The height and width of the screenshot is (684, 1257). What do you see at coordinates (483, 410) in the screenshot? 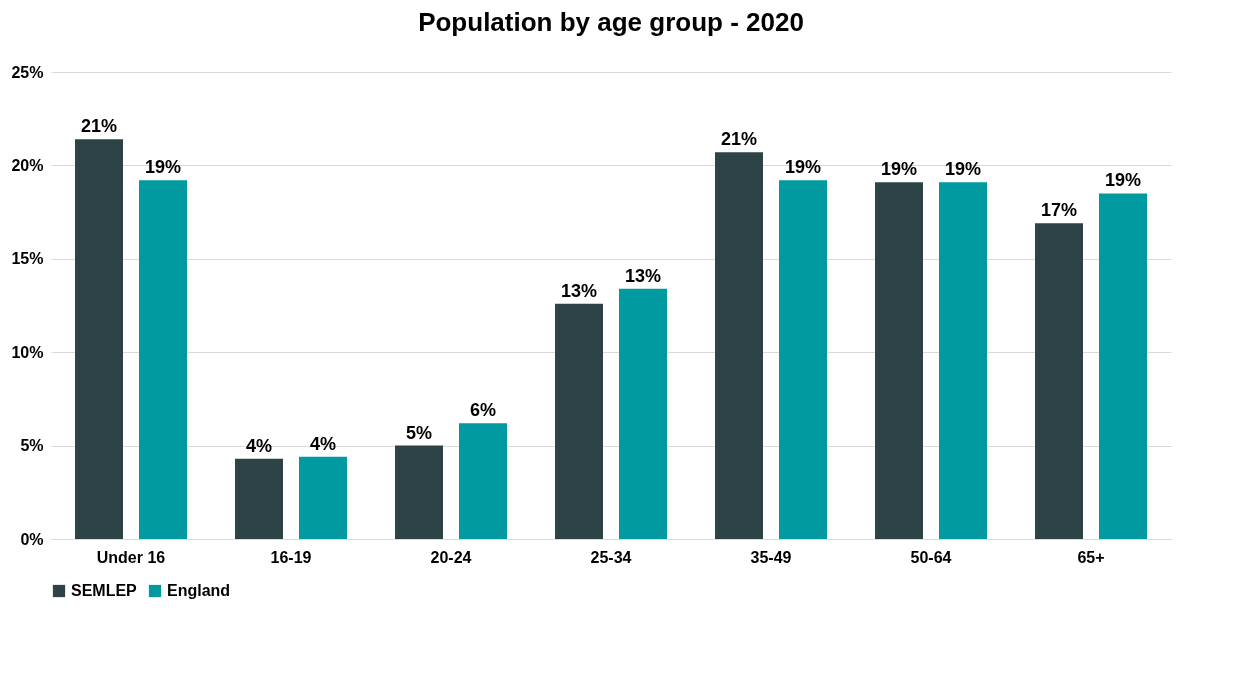
I see `data-label: 6%` at bounding box center [483, 410].